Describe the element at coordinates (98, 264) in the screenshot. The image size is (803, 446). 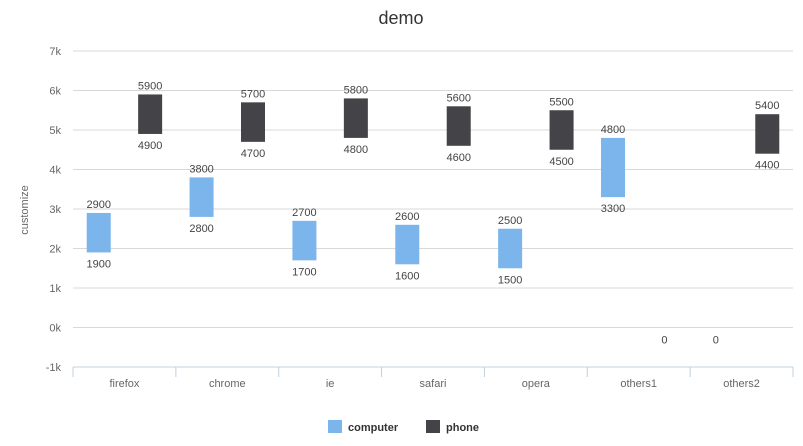
I see `data-label-low: 1900` at that location.